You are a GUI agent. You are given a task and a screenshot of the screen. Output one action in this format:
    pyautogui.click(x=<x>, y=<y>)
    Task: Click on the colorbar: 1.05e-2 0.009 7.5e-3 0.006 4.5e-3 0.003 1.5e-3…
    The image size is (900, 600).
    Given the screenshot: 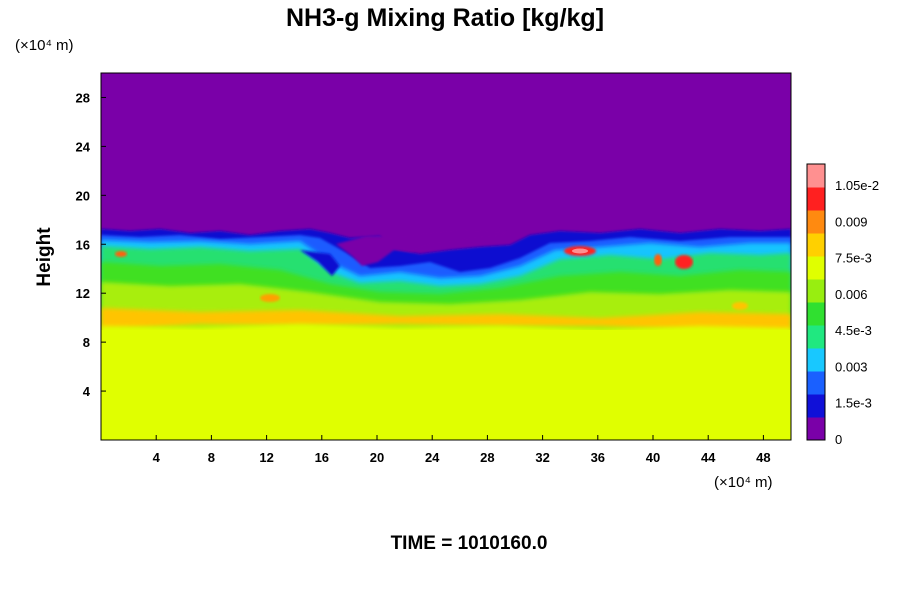 What is the action you would take?
    pyautogui.click(x=842, y=305)
    